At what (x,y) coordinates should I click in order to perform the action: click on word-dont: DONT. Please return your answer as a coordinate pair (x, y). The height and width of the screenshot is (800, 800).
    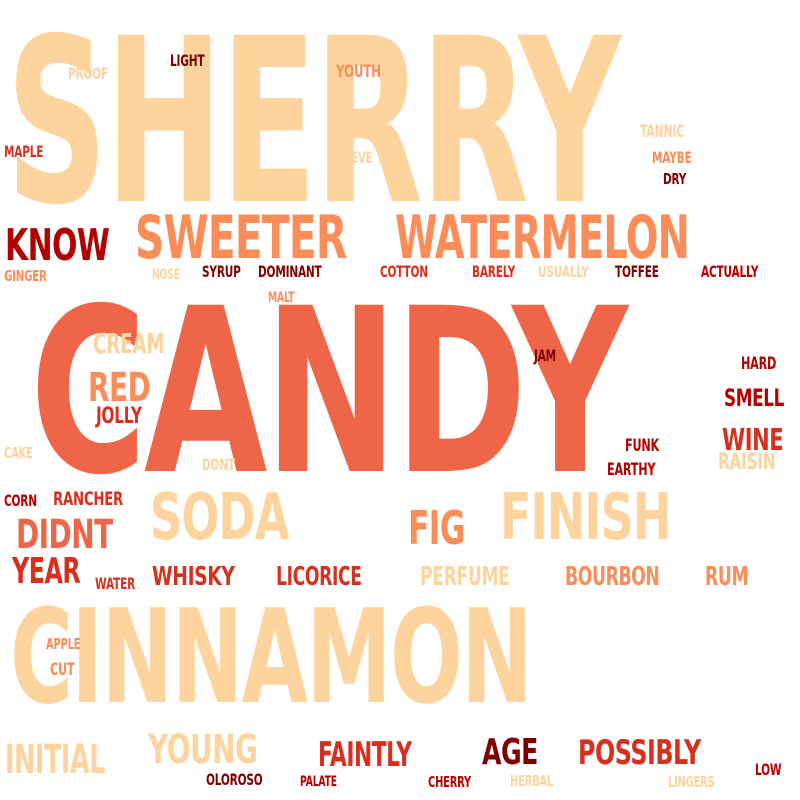
    Looking at the image, I should click on (218, 464).